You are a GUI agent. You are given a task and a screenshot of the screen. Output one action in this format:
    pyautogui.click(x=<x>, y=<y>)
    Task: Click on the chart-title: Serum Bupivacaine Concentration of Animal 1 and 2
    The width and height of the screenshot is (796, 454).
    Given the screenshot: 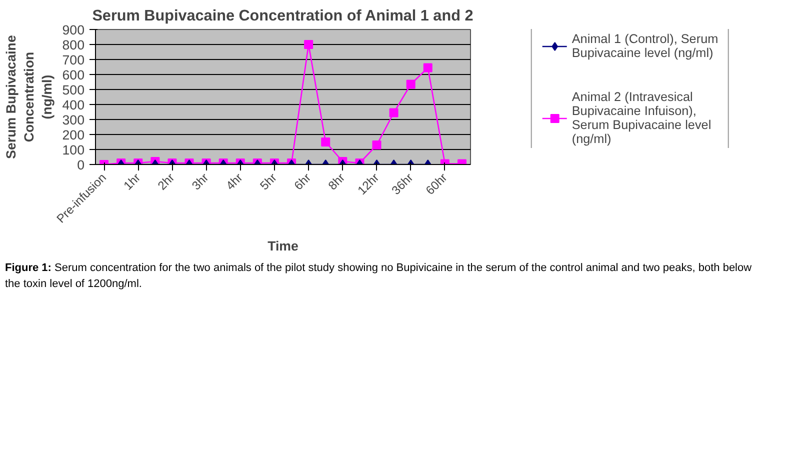 What is the action you would take?
    pyautogui.click(x=283, y=16)
    